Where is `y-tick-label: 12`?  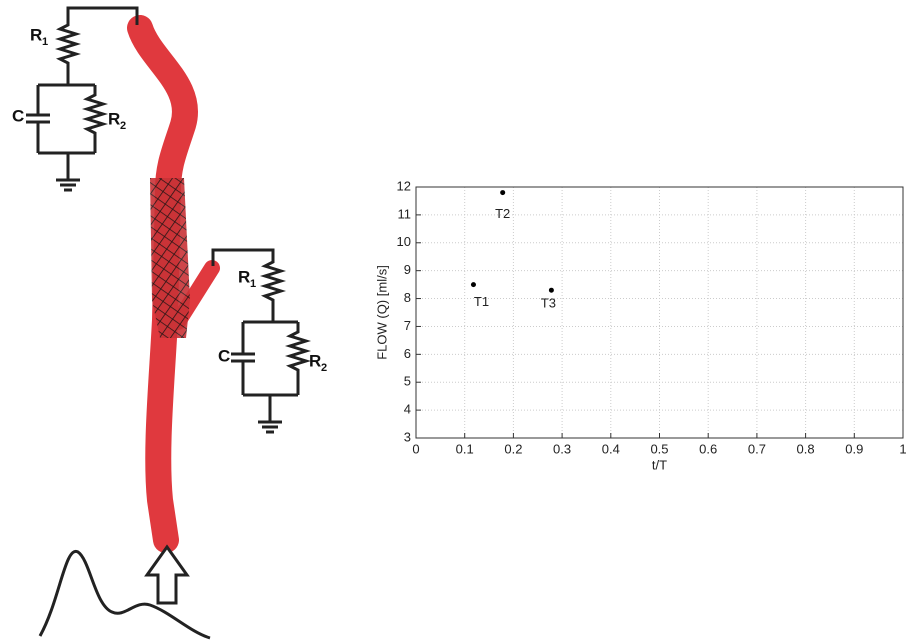
y-tick-label: 12 is located at coordinates (404, 185).